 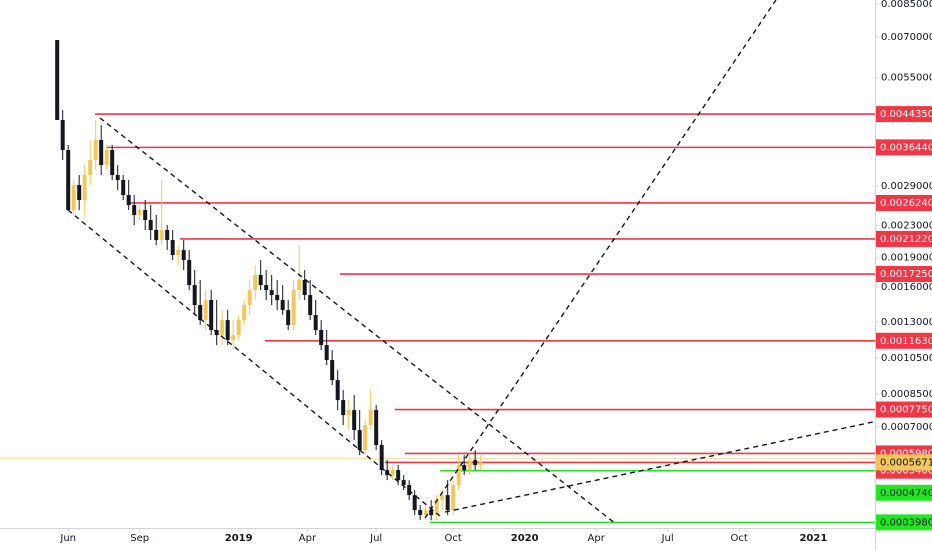 What do you see at coordinates (308, 538) in the screenshot?
I see `x-tick-label: Apr` at bounding box center [308, 538].